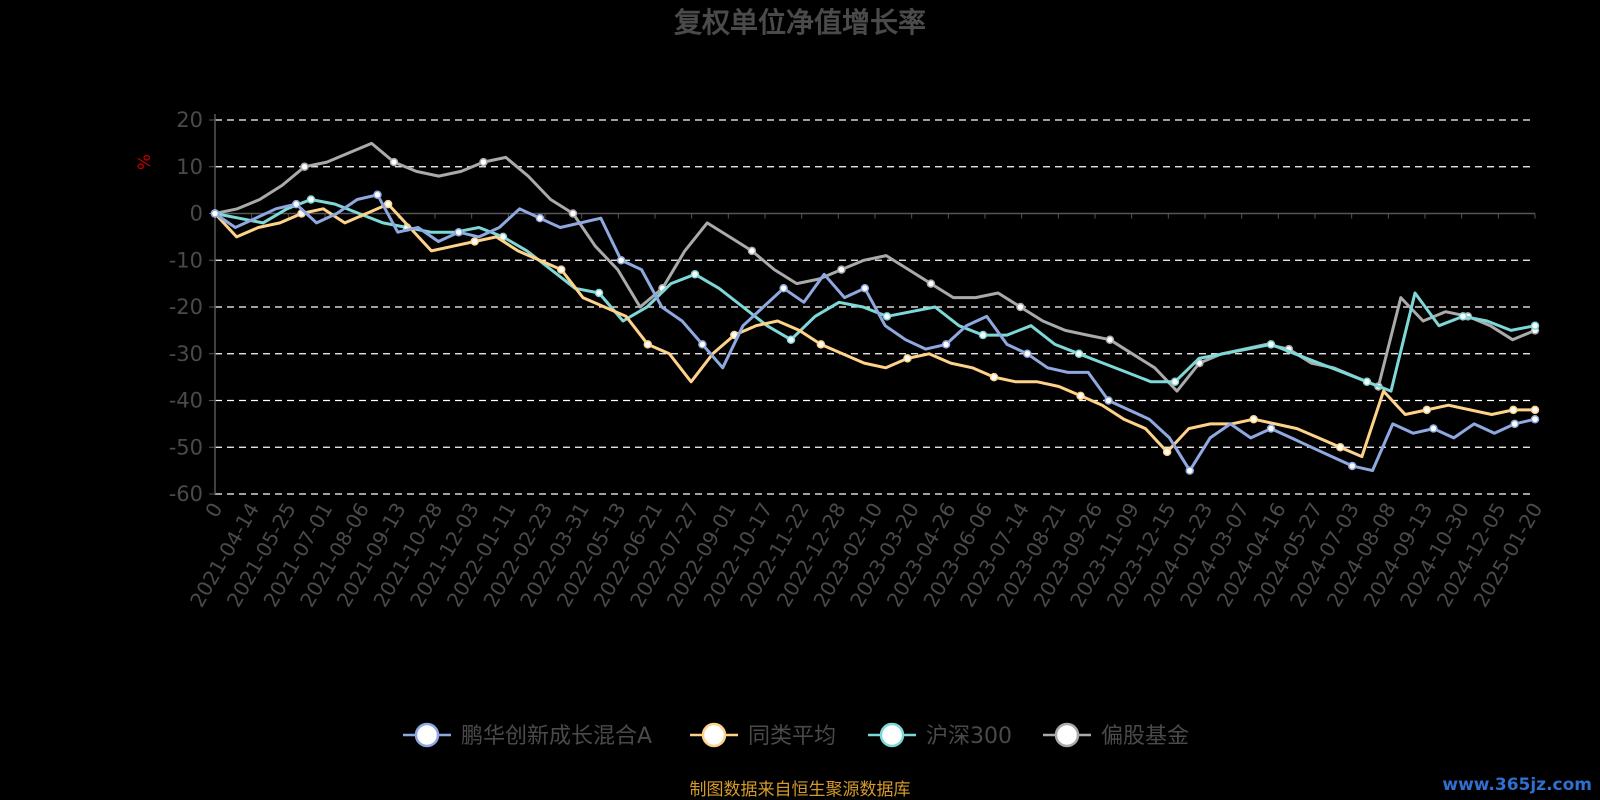 The height and width of the screenshot is (800, 1600). I want to click on legend-item: 鹏华创新成长混合A, so click(527, 735).